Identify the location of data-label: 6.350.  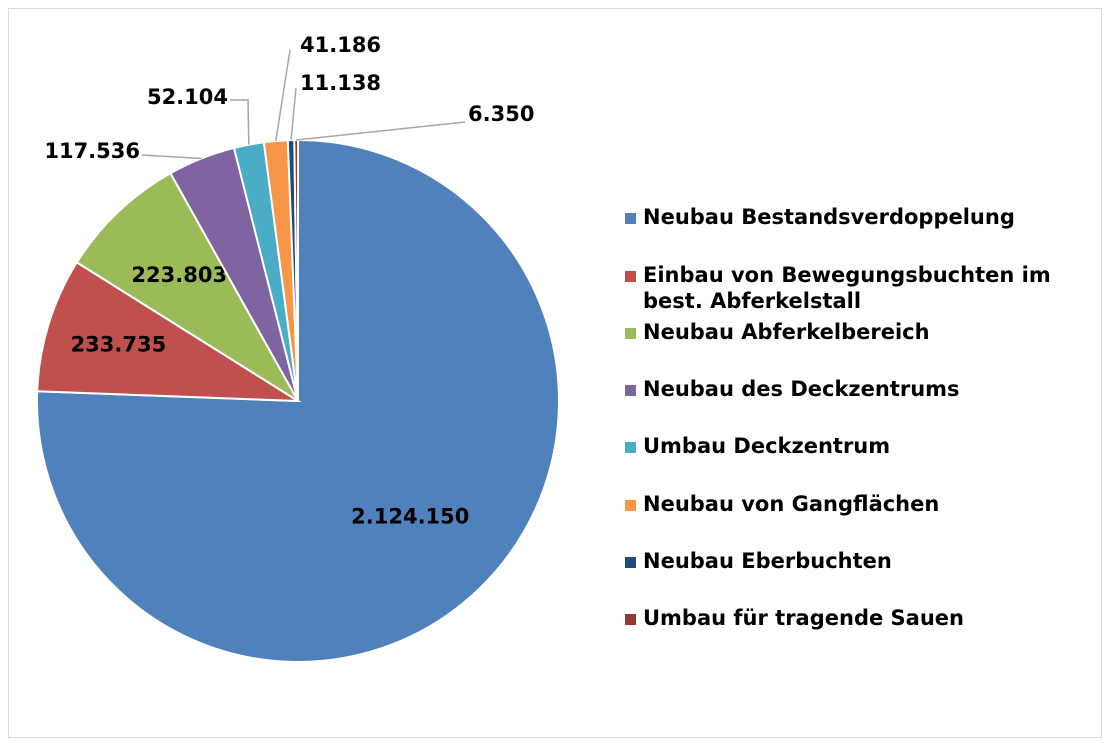
(501, 114).